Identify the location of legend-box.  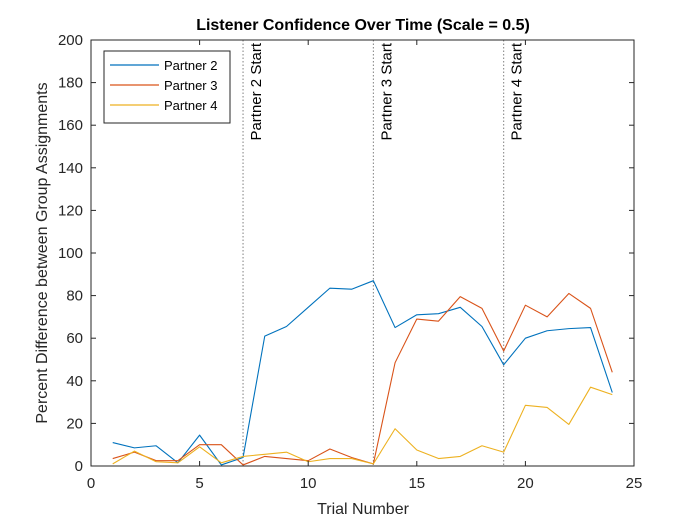
(167, 87).